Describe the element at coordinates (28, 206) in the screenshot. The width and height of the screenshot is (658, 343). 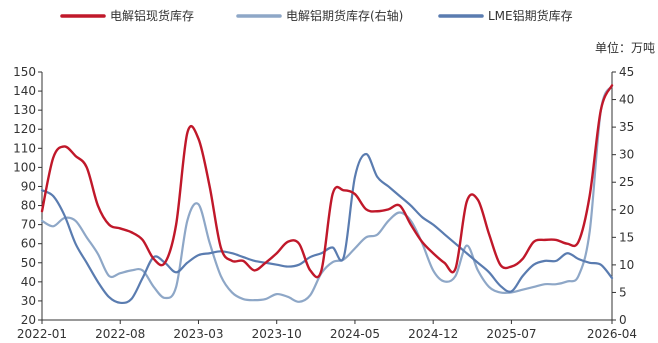
I see `y-left-tick-label: 80` at that location.